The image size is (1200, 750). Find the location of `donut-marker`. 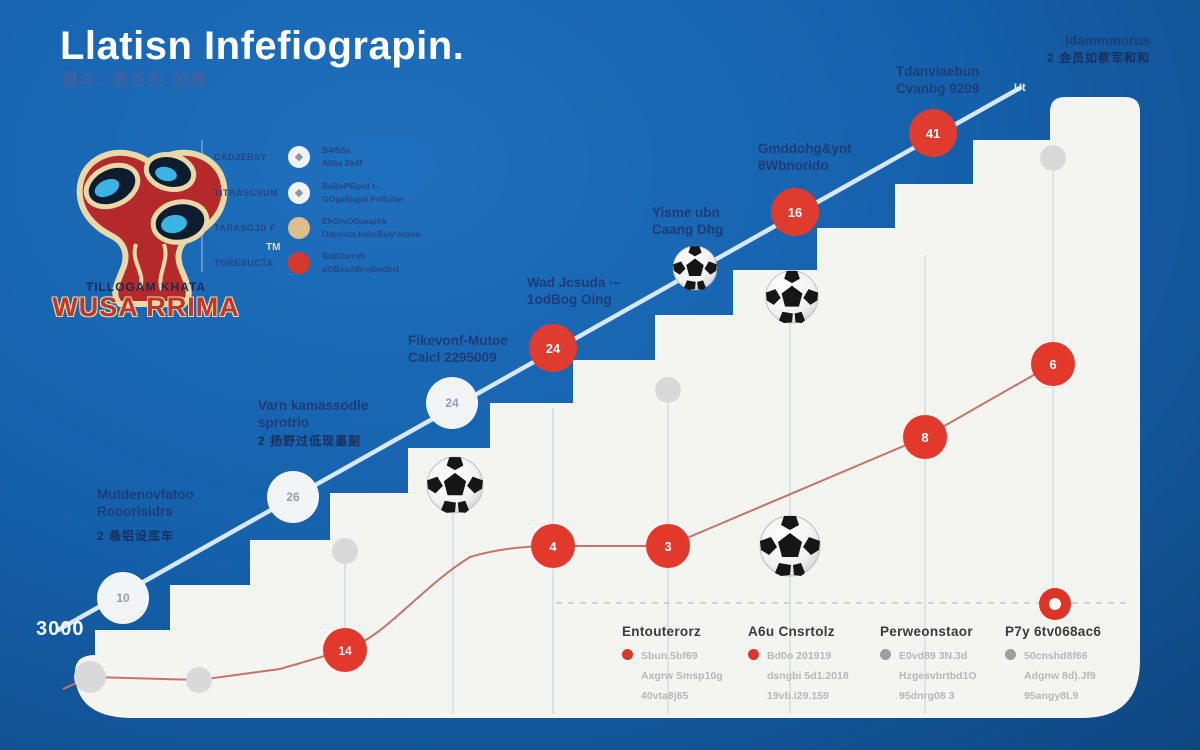

donut-marker is located at coordinates (1055, 604).